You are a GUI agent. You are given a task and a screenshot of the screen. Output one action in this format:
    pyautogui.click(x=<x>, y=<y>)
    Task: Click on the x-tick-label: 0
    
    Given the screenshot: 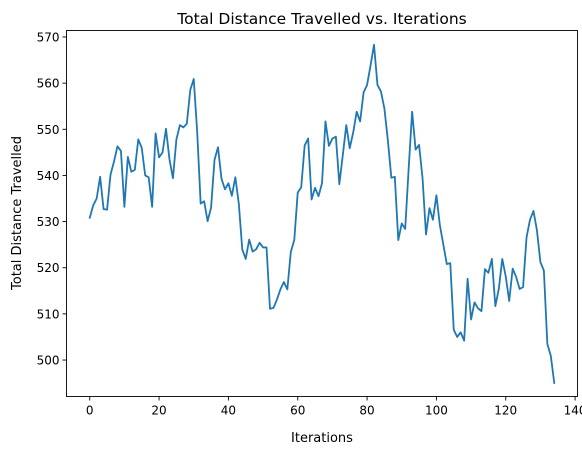 What is the action you would take?
    pyautogui.click(x=90, y=411)
    